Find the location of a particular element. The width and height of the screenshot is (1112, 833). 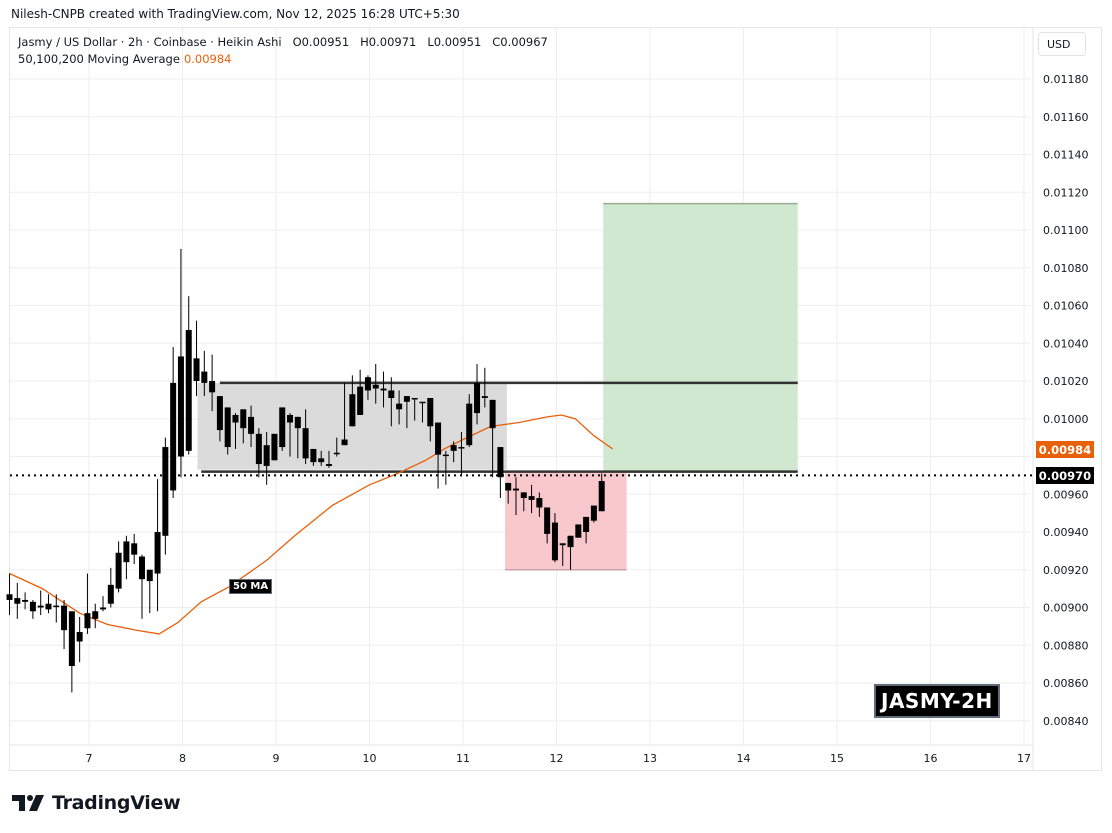

svg-text: 0.01080 is located at coordinates (1066, 268).